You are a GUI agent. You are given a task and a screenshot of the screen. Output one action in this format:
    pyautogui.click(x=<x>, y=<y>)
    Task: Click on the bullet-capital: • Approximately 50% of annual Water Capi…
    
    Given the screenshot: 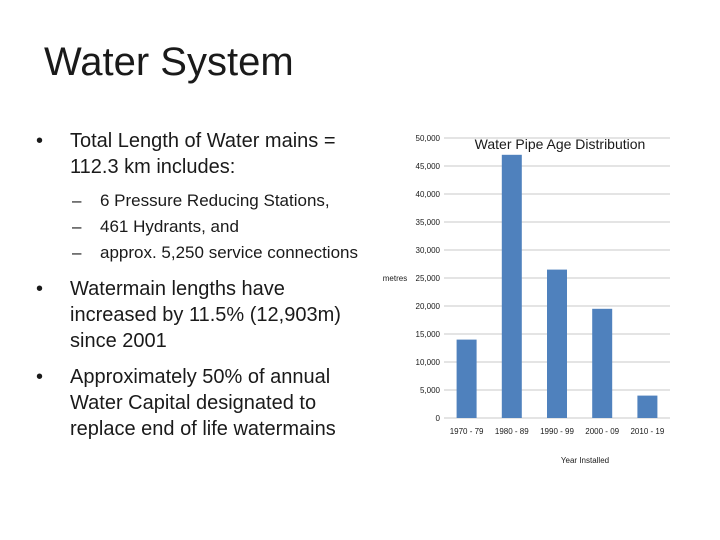 What is the action you would take?
    pyautogui.click(x=201, y=403)
    